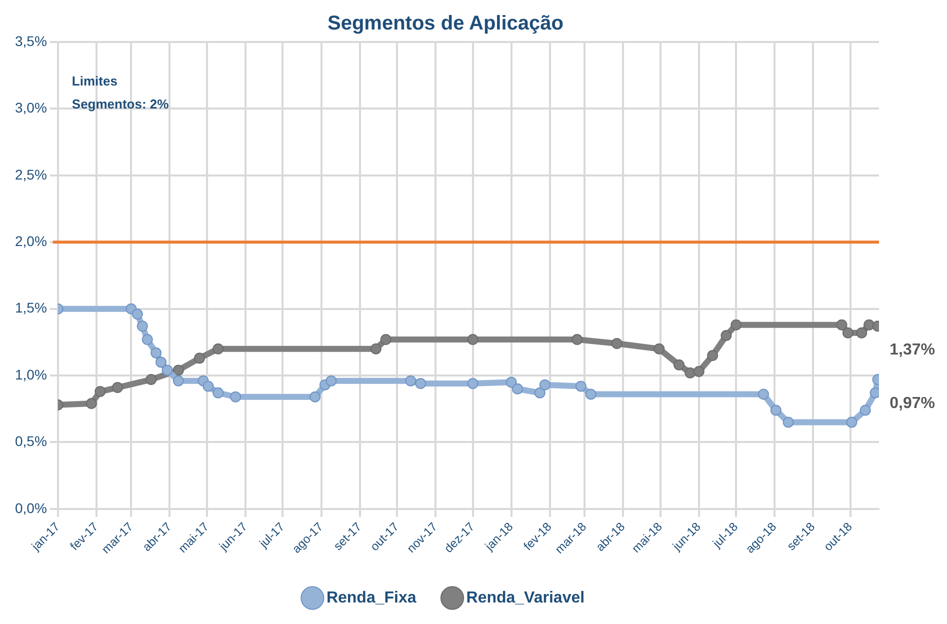  I want to click on legend-label: Renda_Fixa, so click(371, 597).